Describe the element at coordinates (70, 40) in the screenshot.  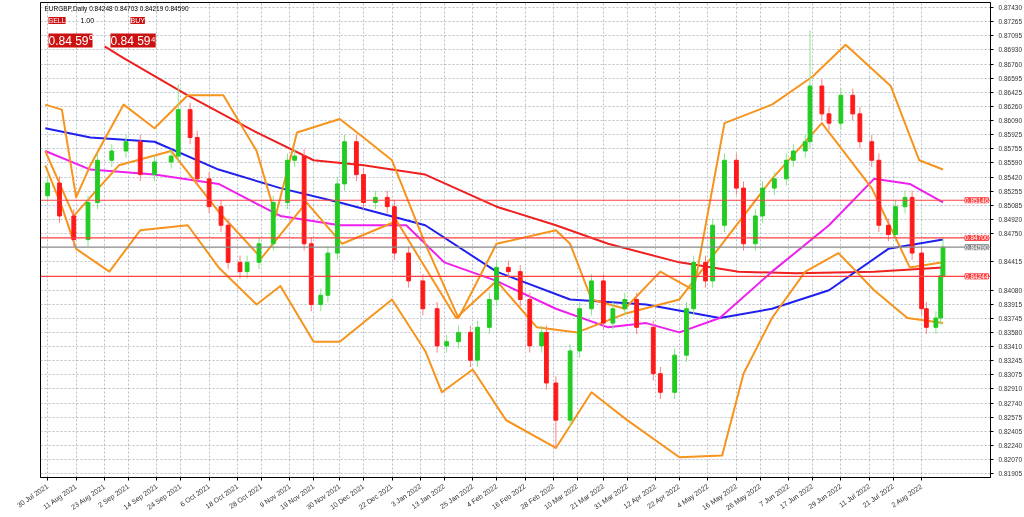
I see `annotation: 0.84 59⁰` at that location.